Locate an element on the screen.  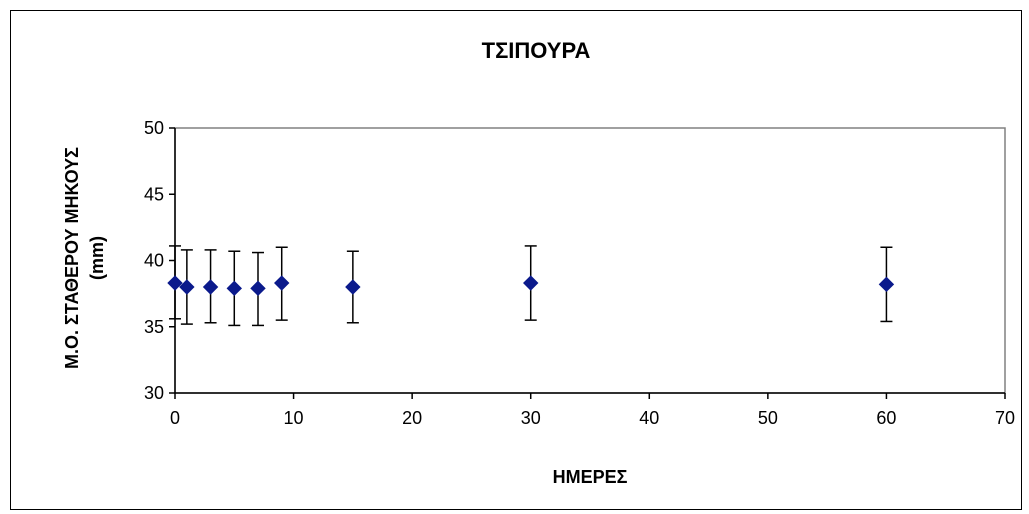
x-tick-label: 50 is located at coordinates (768, 418).